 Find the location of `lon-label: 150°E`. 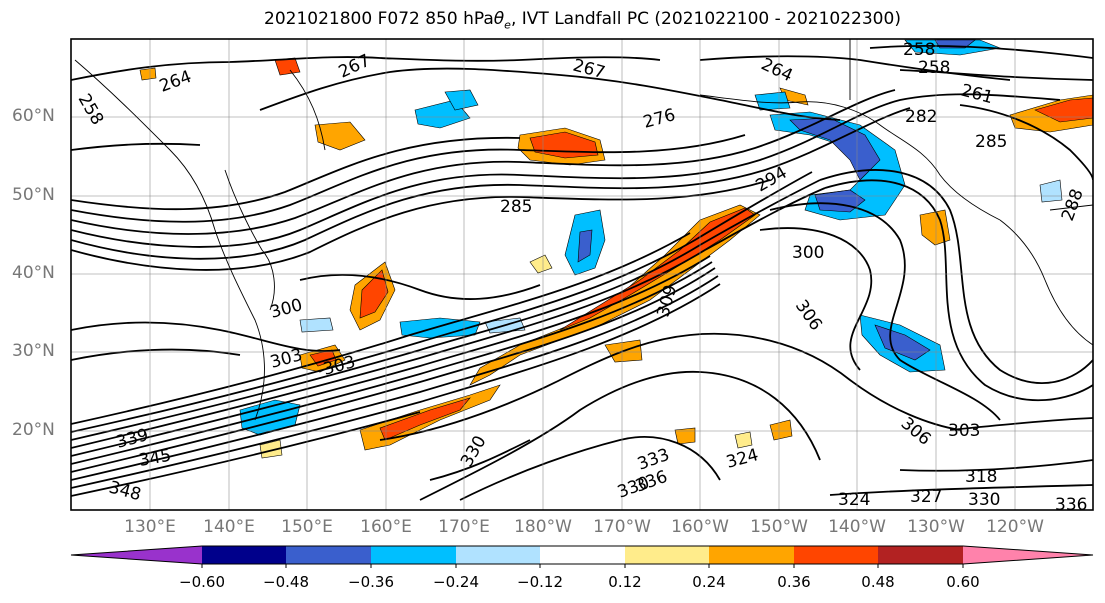

lon-label: 150°E is located at coordinates (307, 527).